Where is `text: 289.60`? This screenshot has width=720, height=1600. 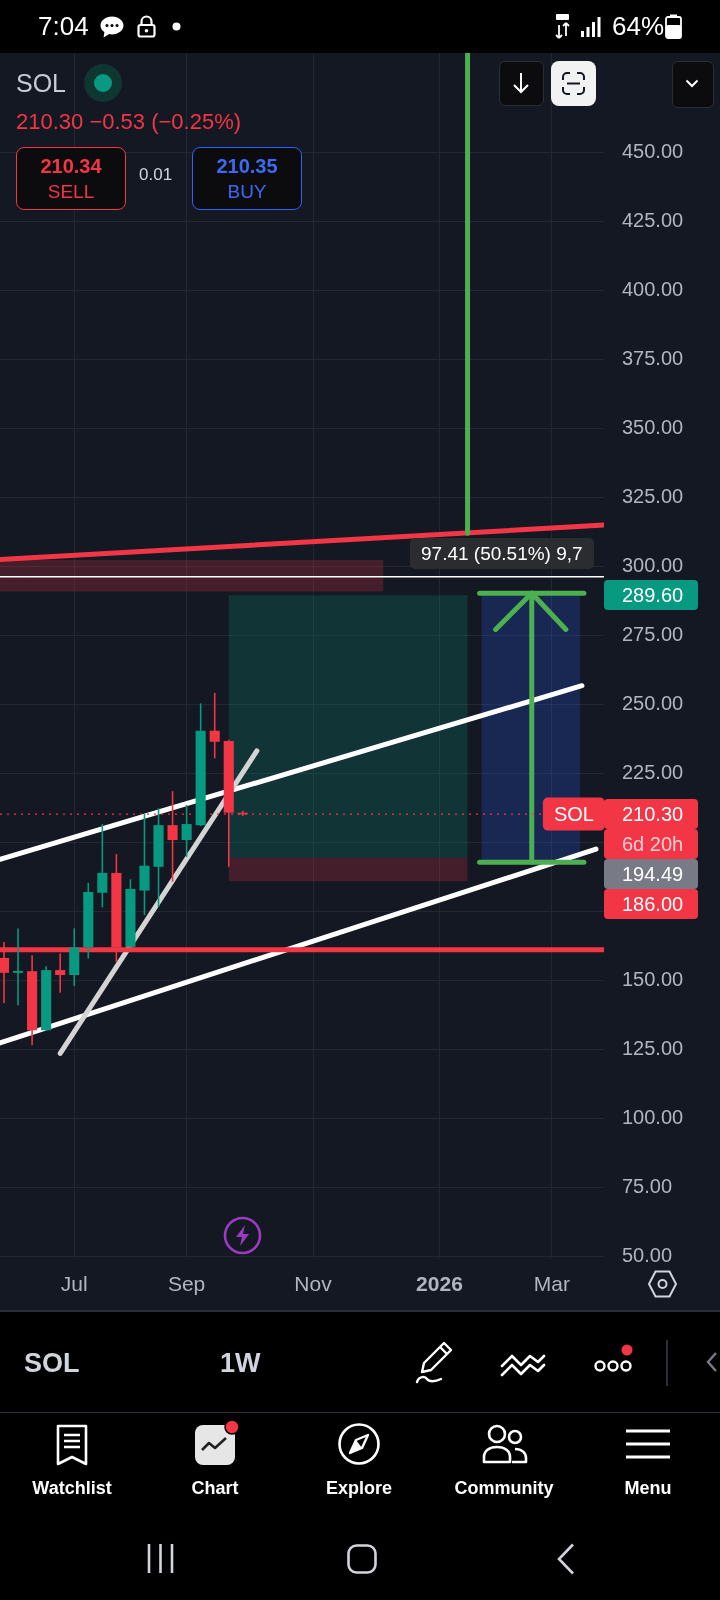
text: 289.60 is located at coordinates (653, 595).